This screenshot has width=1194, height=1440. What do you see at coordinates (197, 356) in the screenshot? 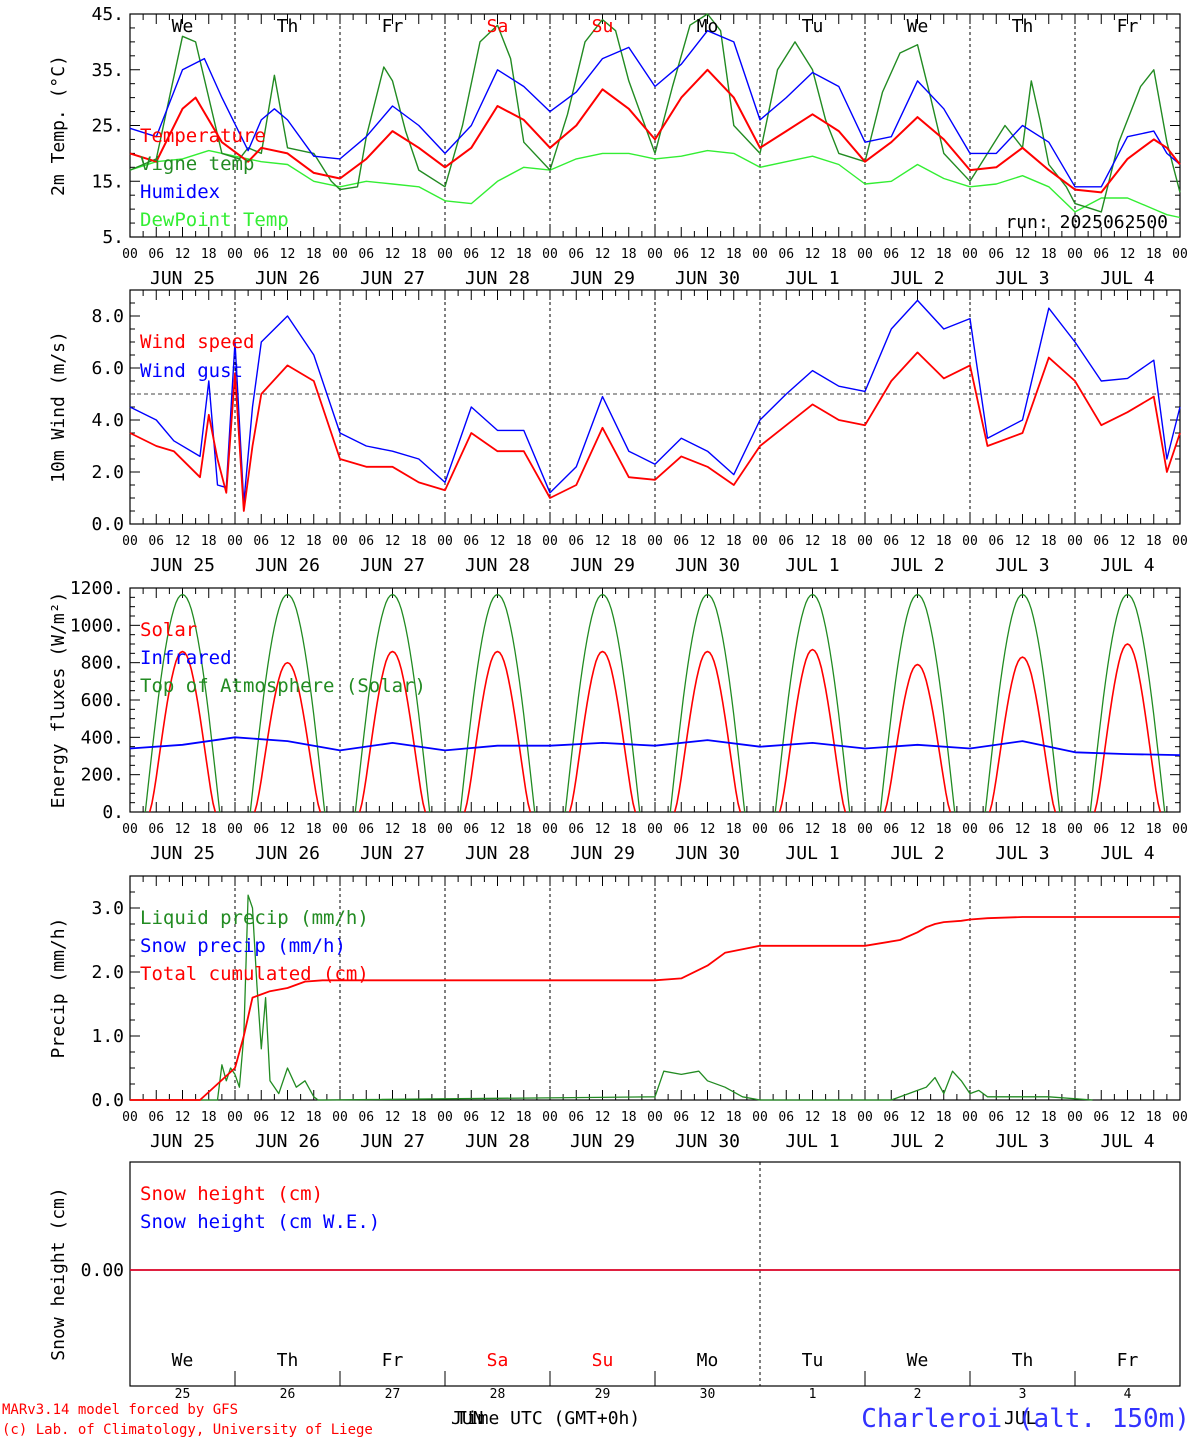
I see `wind-legend: Wind speed Wind gust` at bounding box center [197, 356].